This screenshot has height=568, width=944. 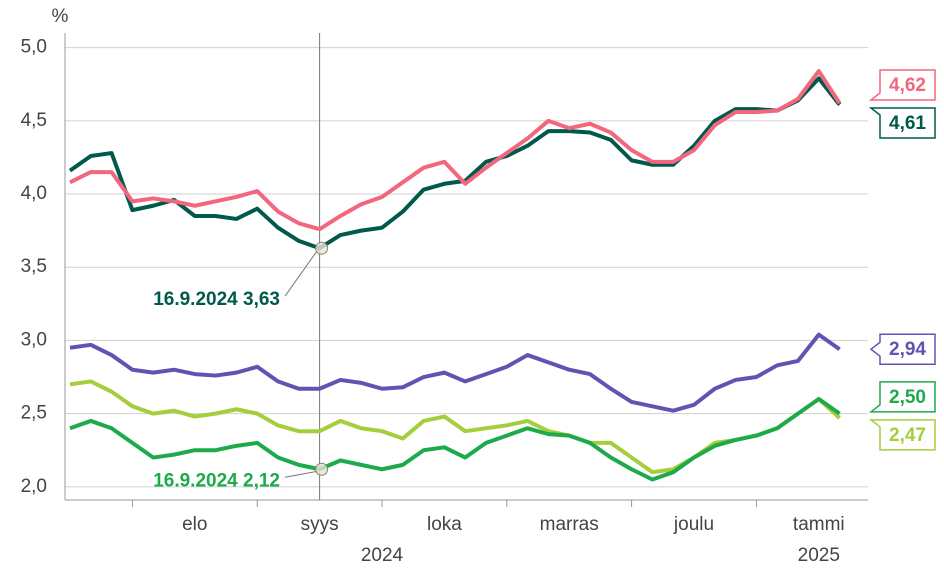 What do you see at coordinates (819, 524) in the screenshot?
I see `x-tick-label: tammi` at bounding box center [819, 524].